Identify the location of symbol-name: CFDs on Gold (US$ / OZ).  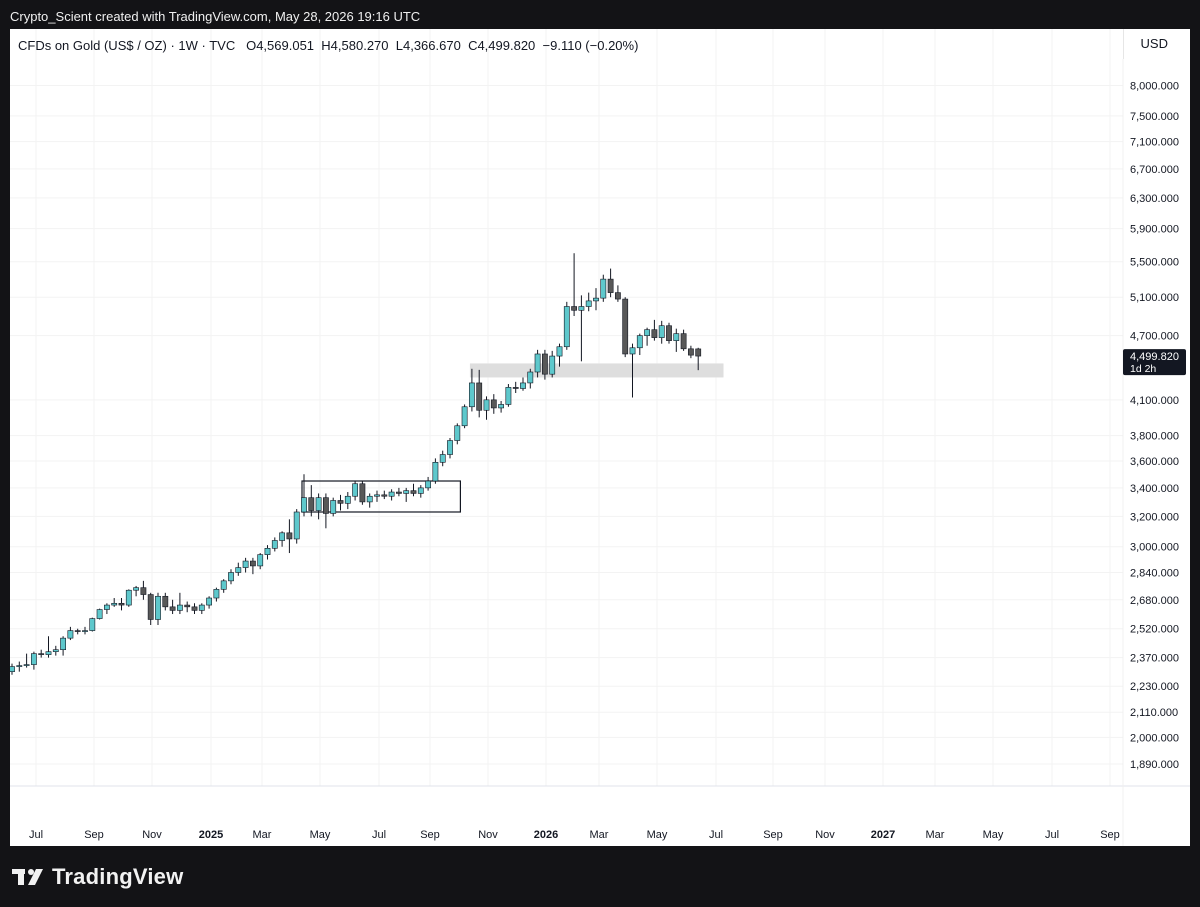
(92, 45).